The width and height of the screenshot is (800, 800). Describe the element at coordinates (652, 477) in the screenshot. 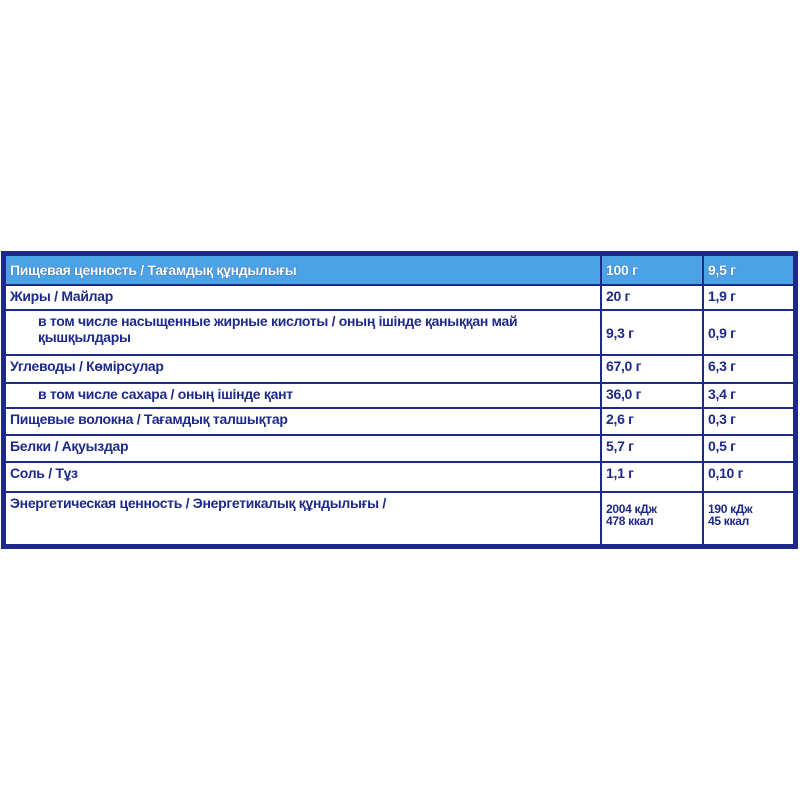

I see `value-cell: 1,1 г` at that location.